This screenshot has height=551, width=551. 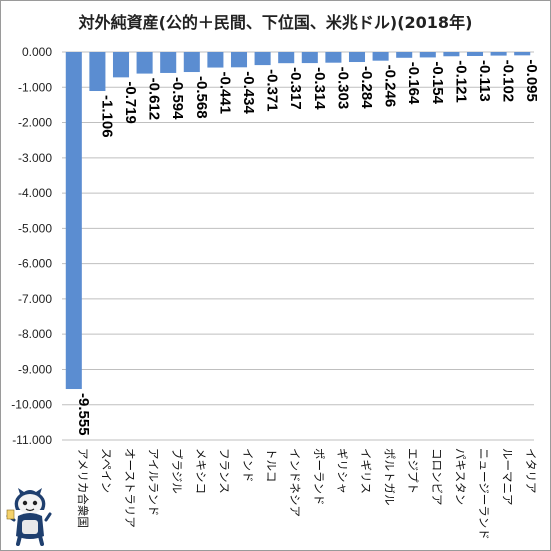 What do you see at coordinates (319, 477) in the screenshot?
I see `category-label: ポーランド` at bounding box center [319, 477].